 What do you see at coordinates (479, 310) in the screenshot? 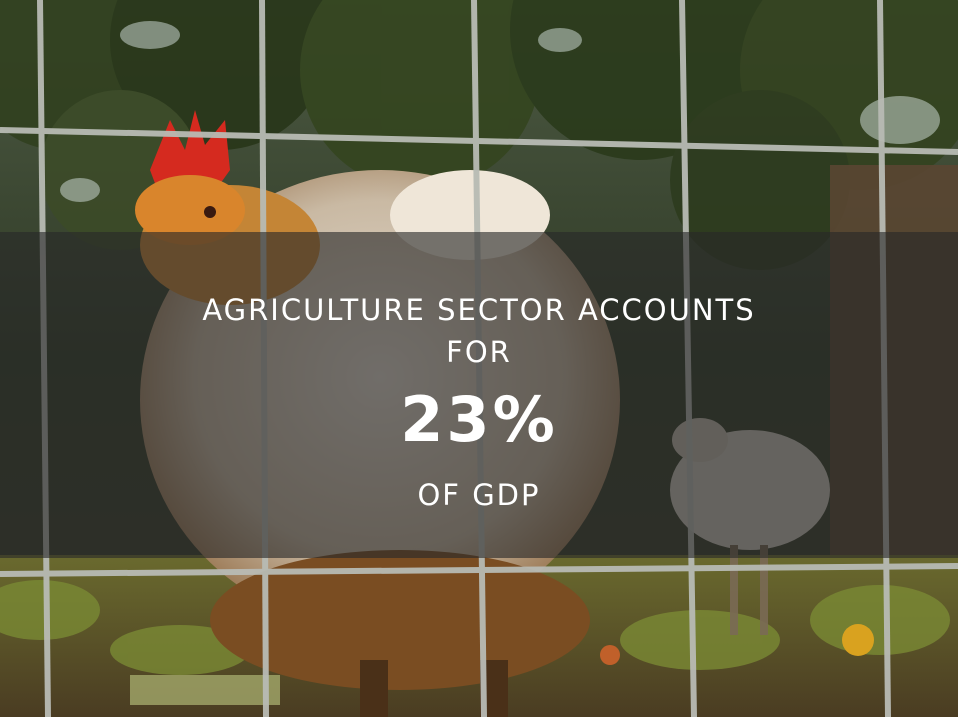
I see `headline-line-1: AGRICULTURE SECTOR ACCOUNTS` at bounding box center [479, 310].